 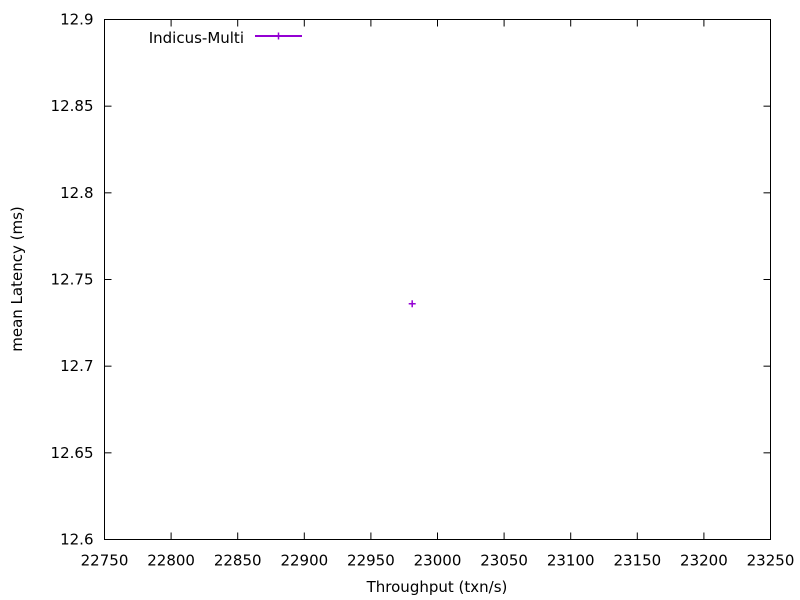 What do you see at coordinates (72, 106) in the screenshot?
I see `y-tick-label: 12.85` at bounding box center [72, 106].